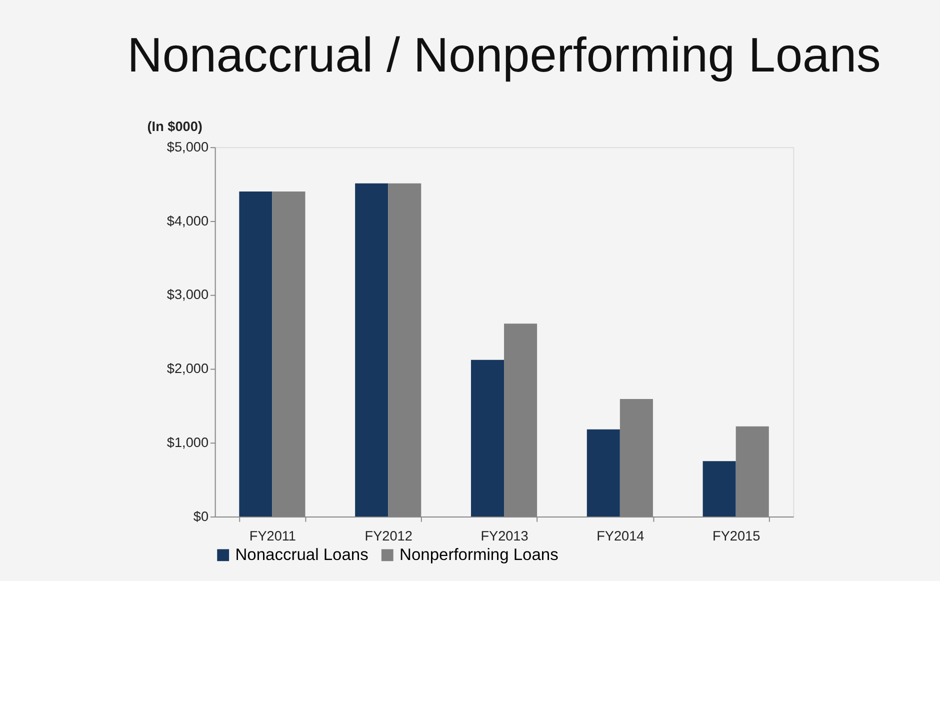 This screenshot has height=705, width=940. I want to click on x-tick-label: FY2015, so click(736, 536).